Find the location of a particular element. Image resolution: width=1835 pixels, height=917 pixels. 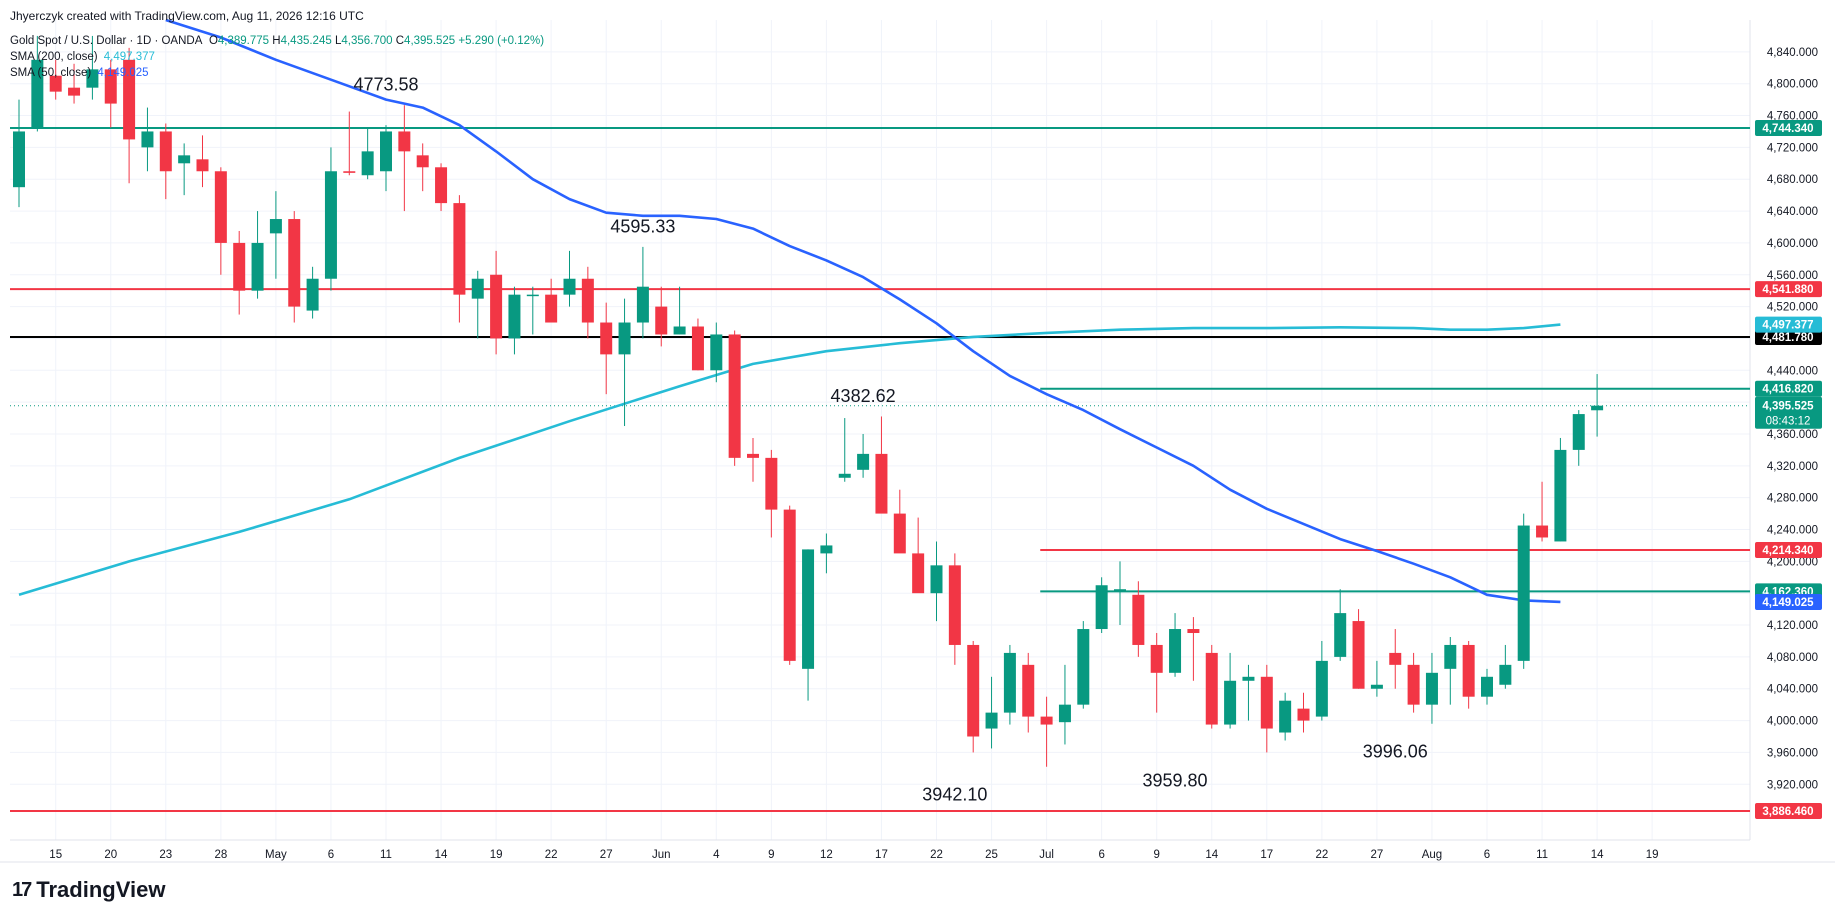

y-tick-label: 4,760.000 is located at coordinates (1792, 117).